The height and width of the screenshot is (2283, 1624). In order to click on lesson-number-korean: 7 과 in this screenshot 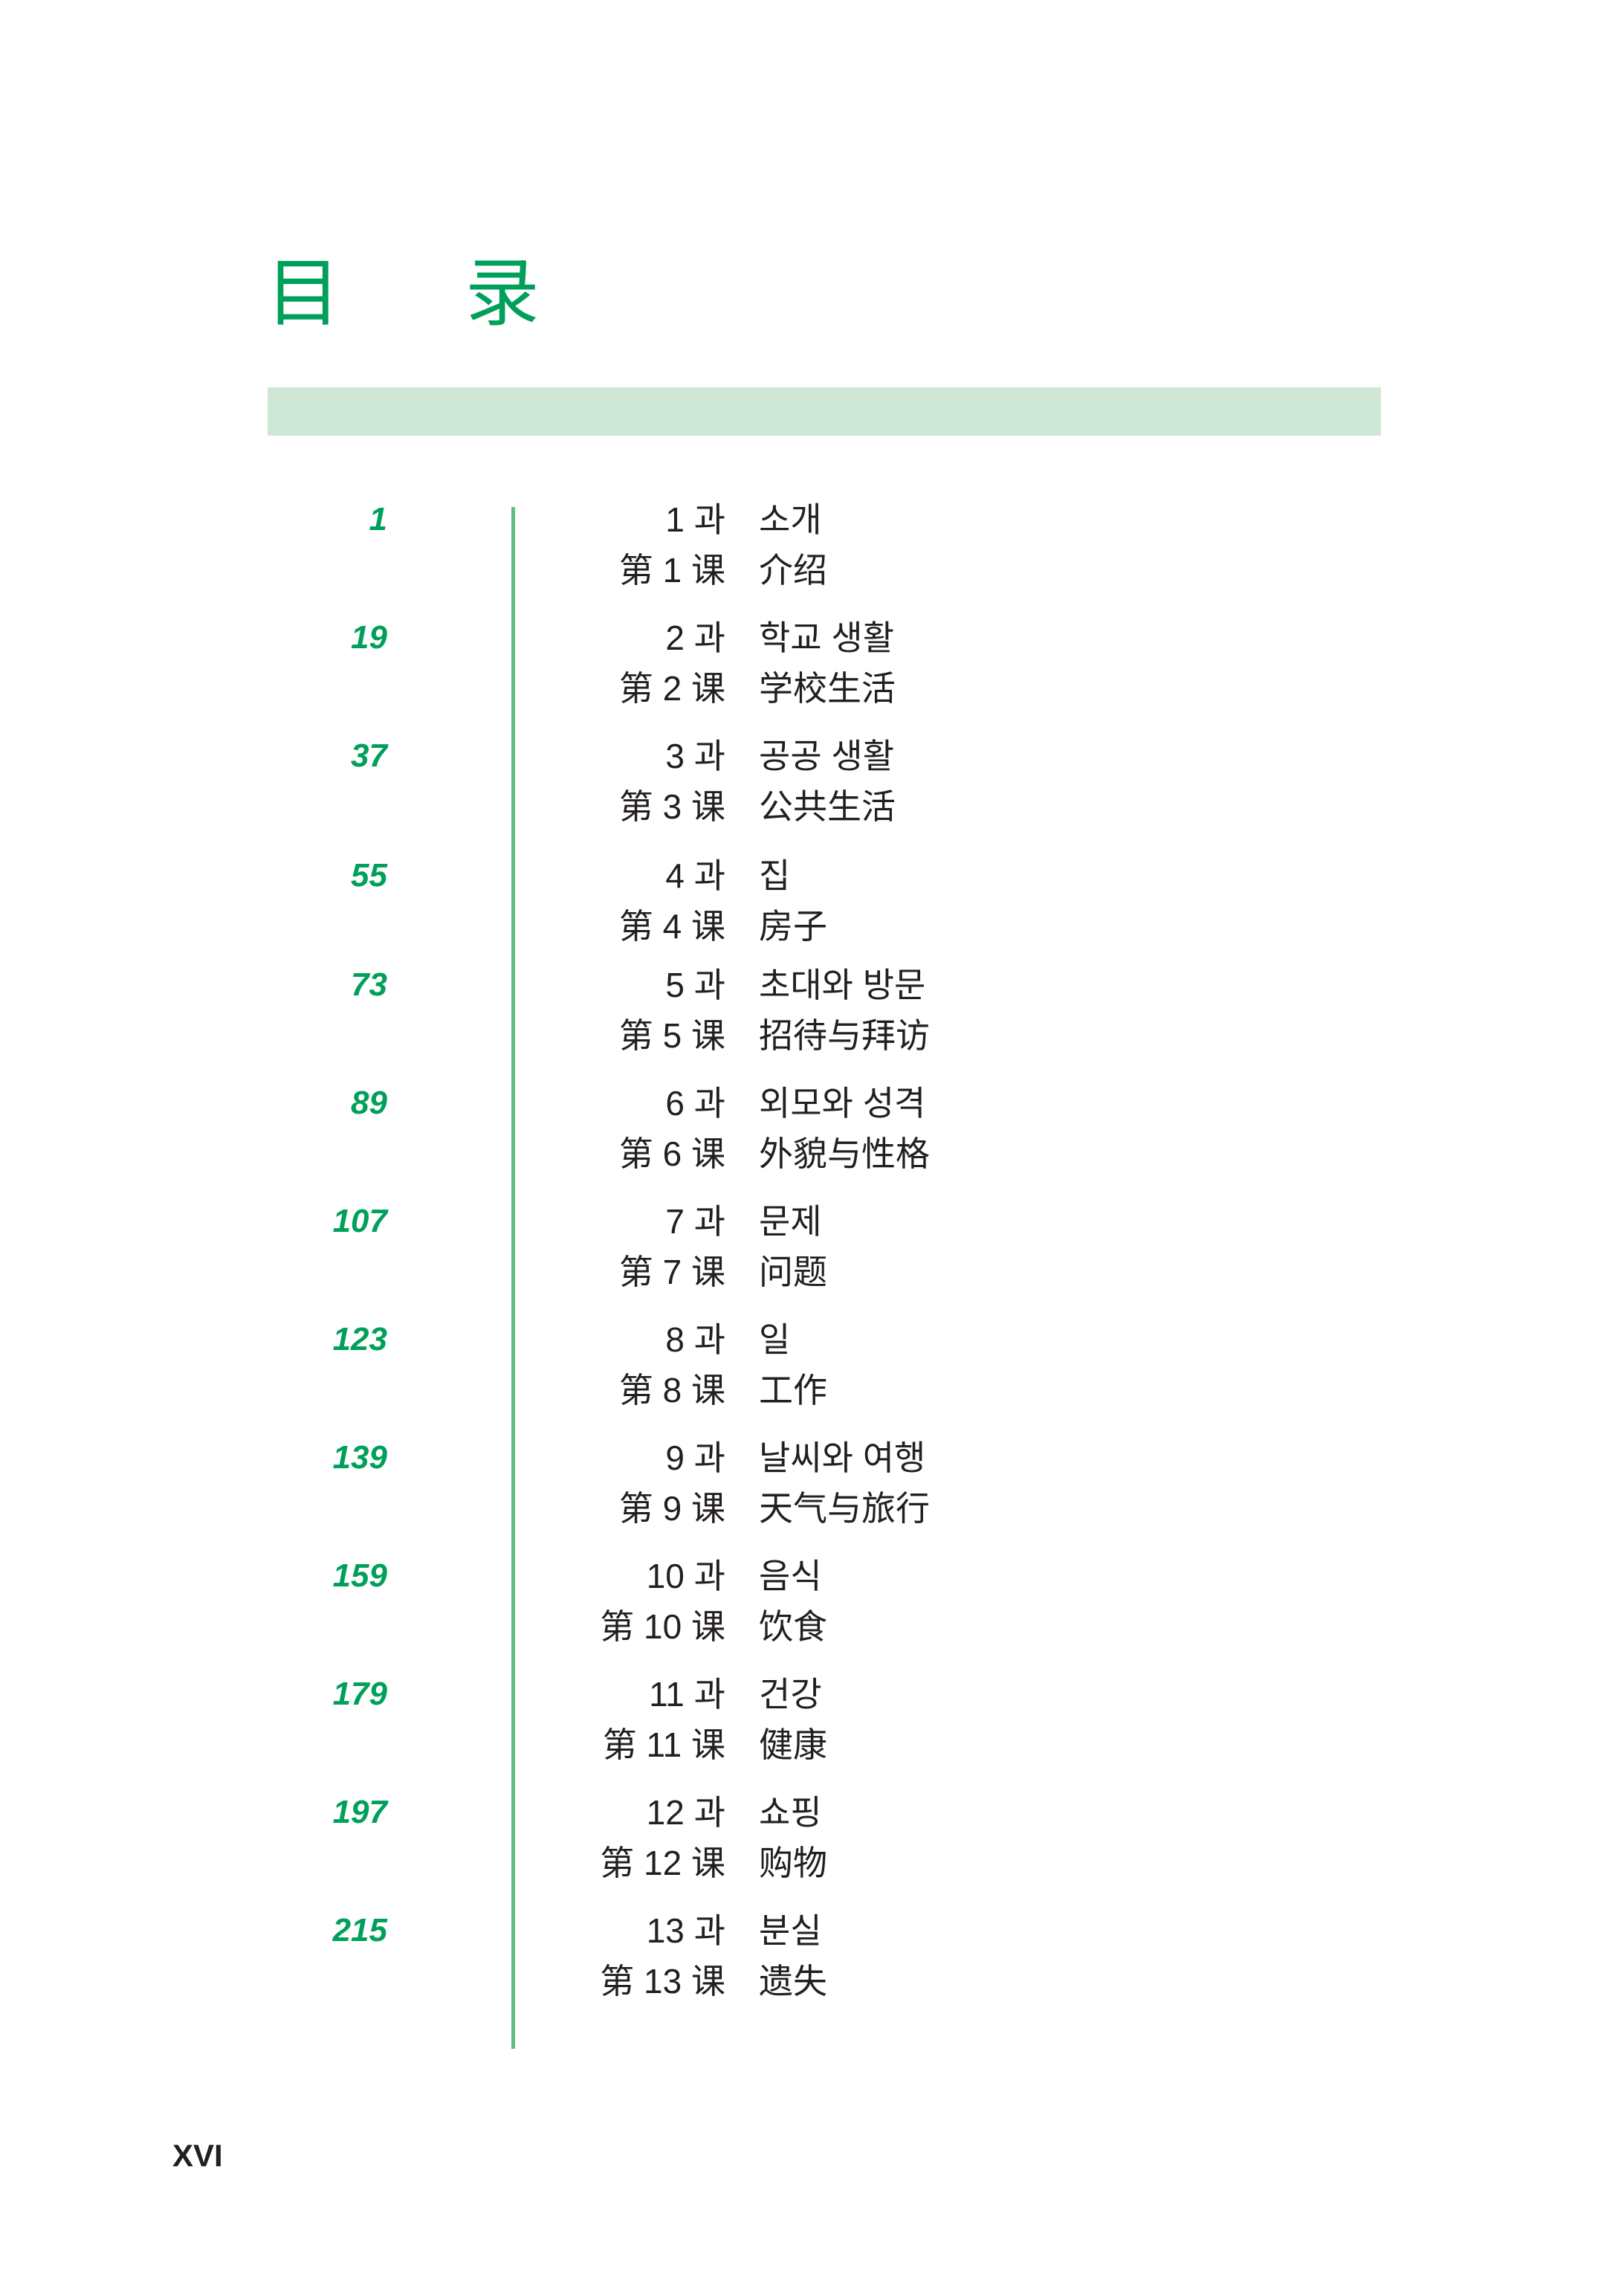, I will do `click(695, 1221)`.